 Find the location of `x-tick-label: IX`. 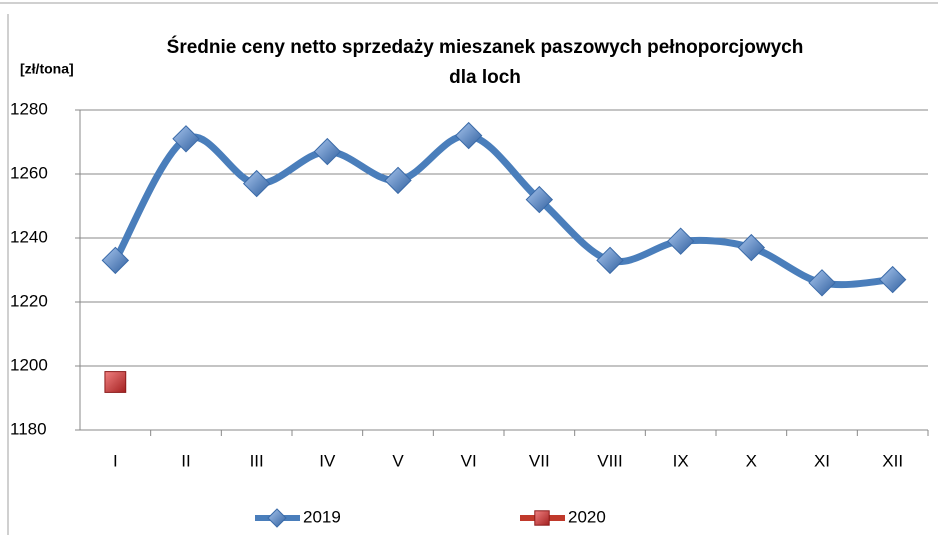

x-tick-label: IX is located at coordinates (681, 460).